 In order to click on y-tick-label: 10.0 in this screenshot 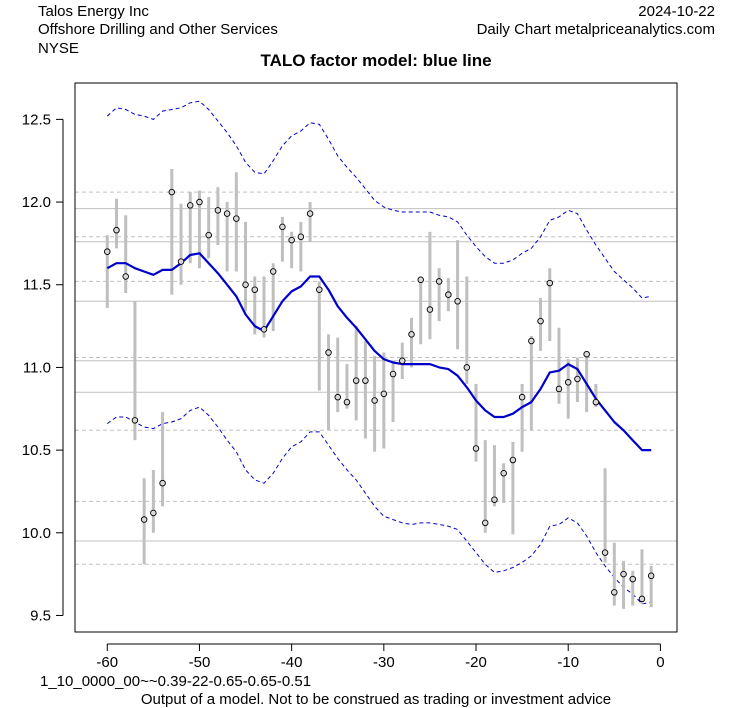, I will do `click(36, 533)`.